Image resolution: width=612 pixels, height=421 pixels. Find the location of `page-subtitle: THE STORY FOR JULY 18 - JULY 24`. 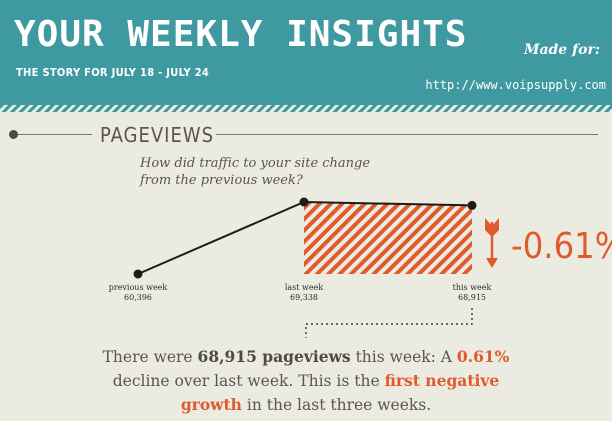

page-subtitle: THE STORY FOR JULY 18 - JULY 24 is located at coordinates (113, 72).